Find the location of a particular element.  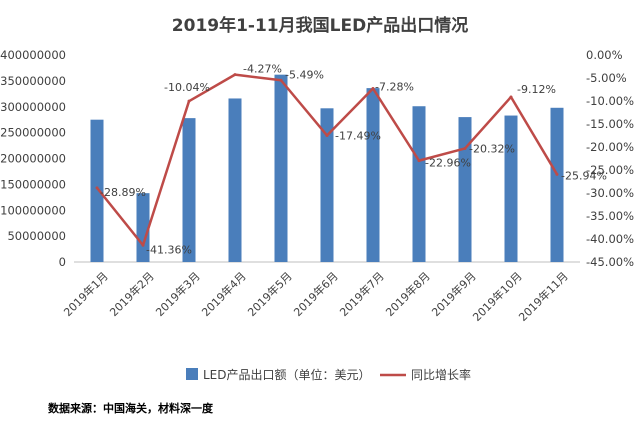

legend: LED产品出口额（单位：美元） 同比增长率 is located at coordinates (328, 374).